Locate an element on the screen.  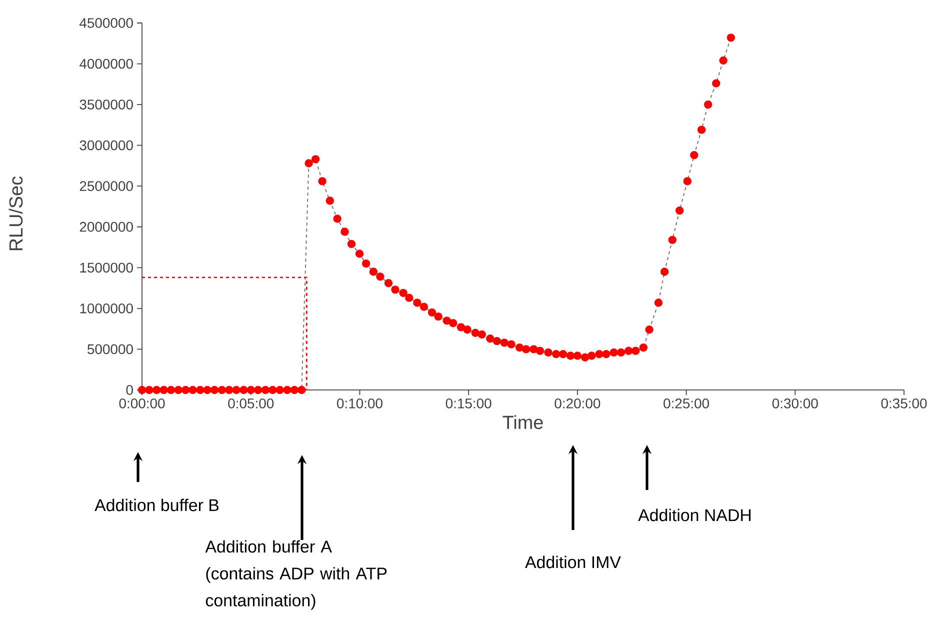
x-tick-label: 0:35:00 is located at coordinates (904, 403).